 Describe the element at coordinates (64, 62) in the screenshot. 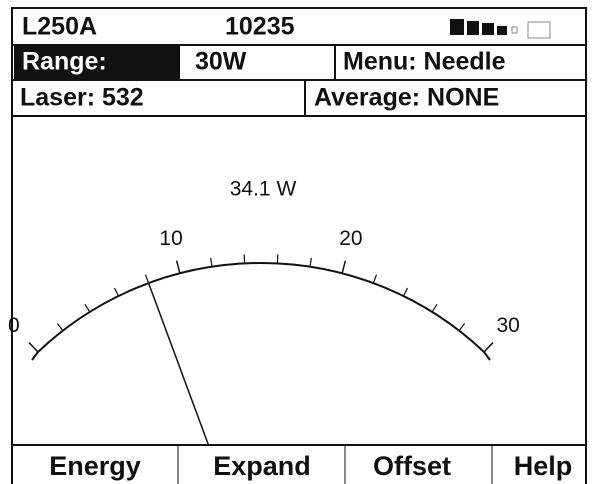

I see `range-label: Range:` at that location.